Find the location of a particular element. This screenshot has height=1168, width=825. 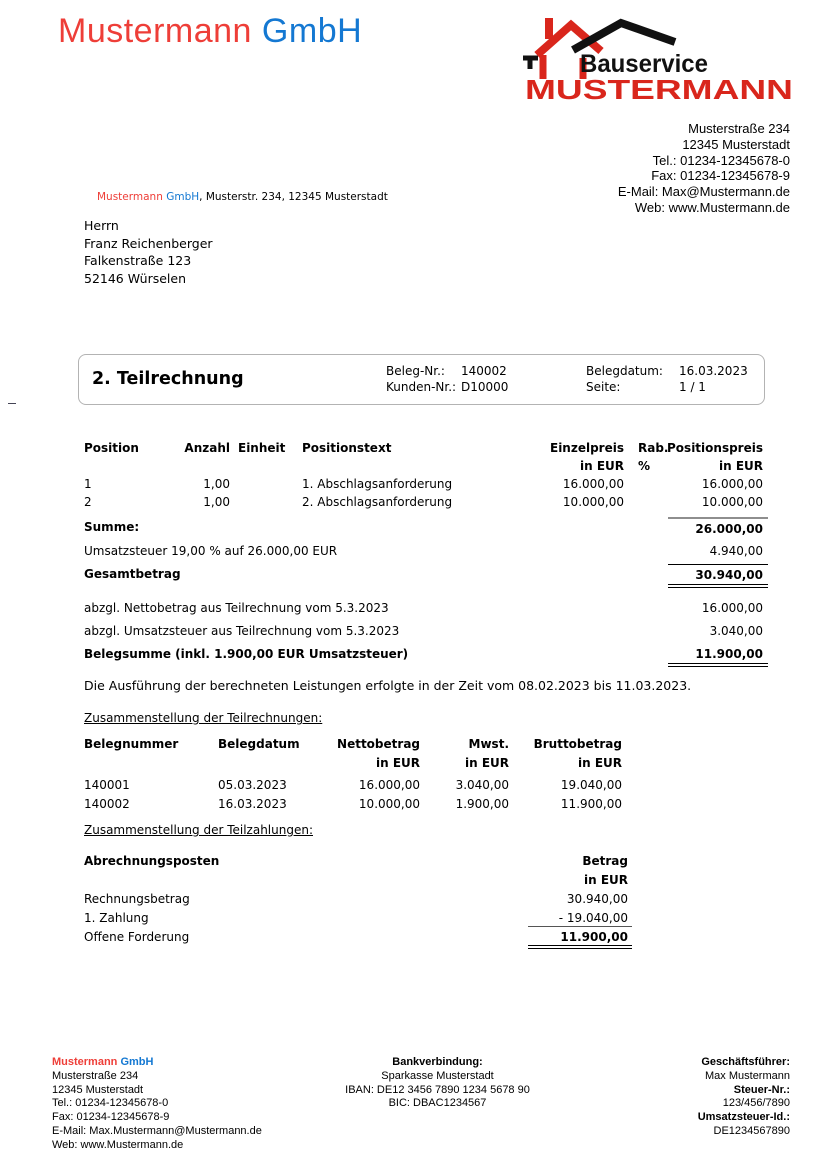

kunden-nr-value: D10000 is located at coordinates (485, 387).